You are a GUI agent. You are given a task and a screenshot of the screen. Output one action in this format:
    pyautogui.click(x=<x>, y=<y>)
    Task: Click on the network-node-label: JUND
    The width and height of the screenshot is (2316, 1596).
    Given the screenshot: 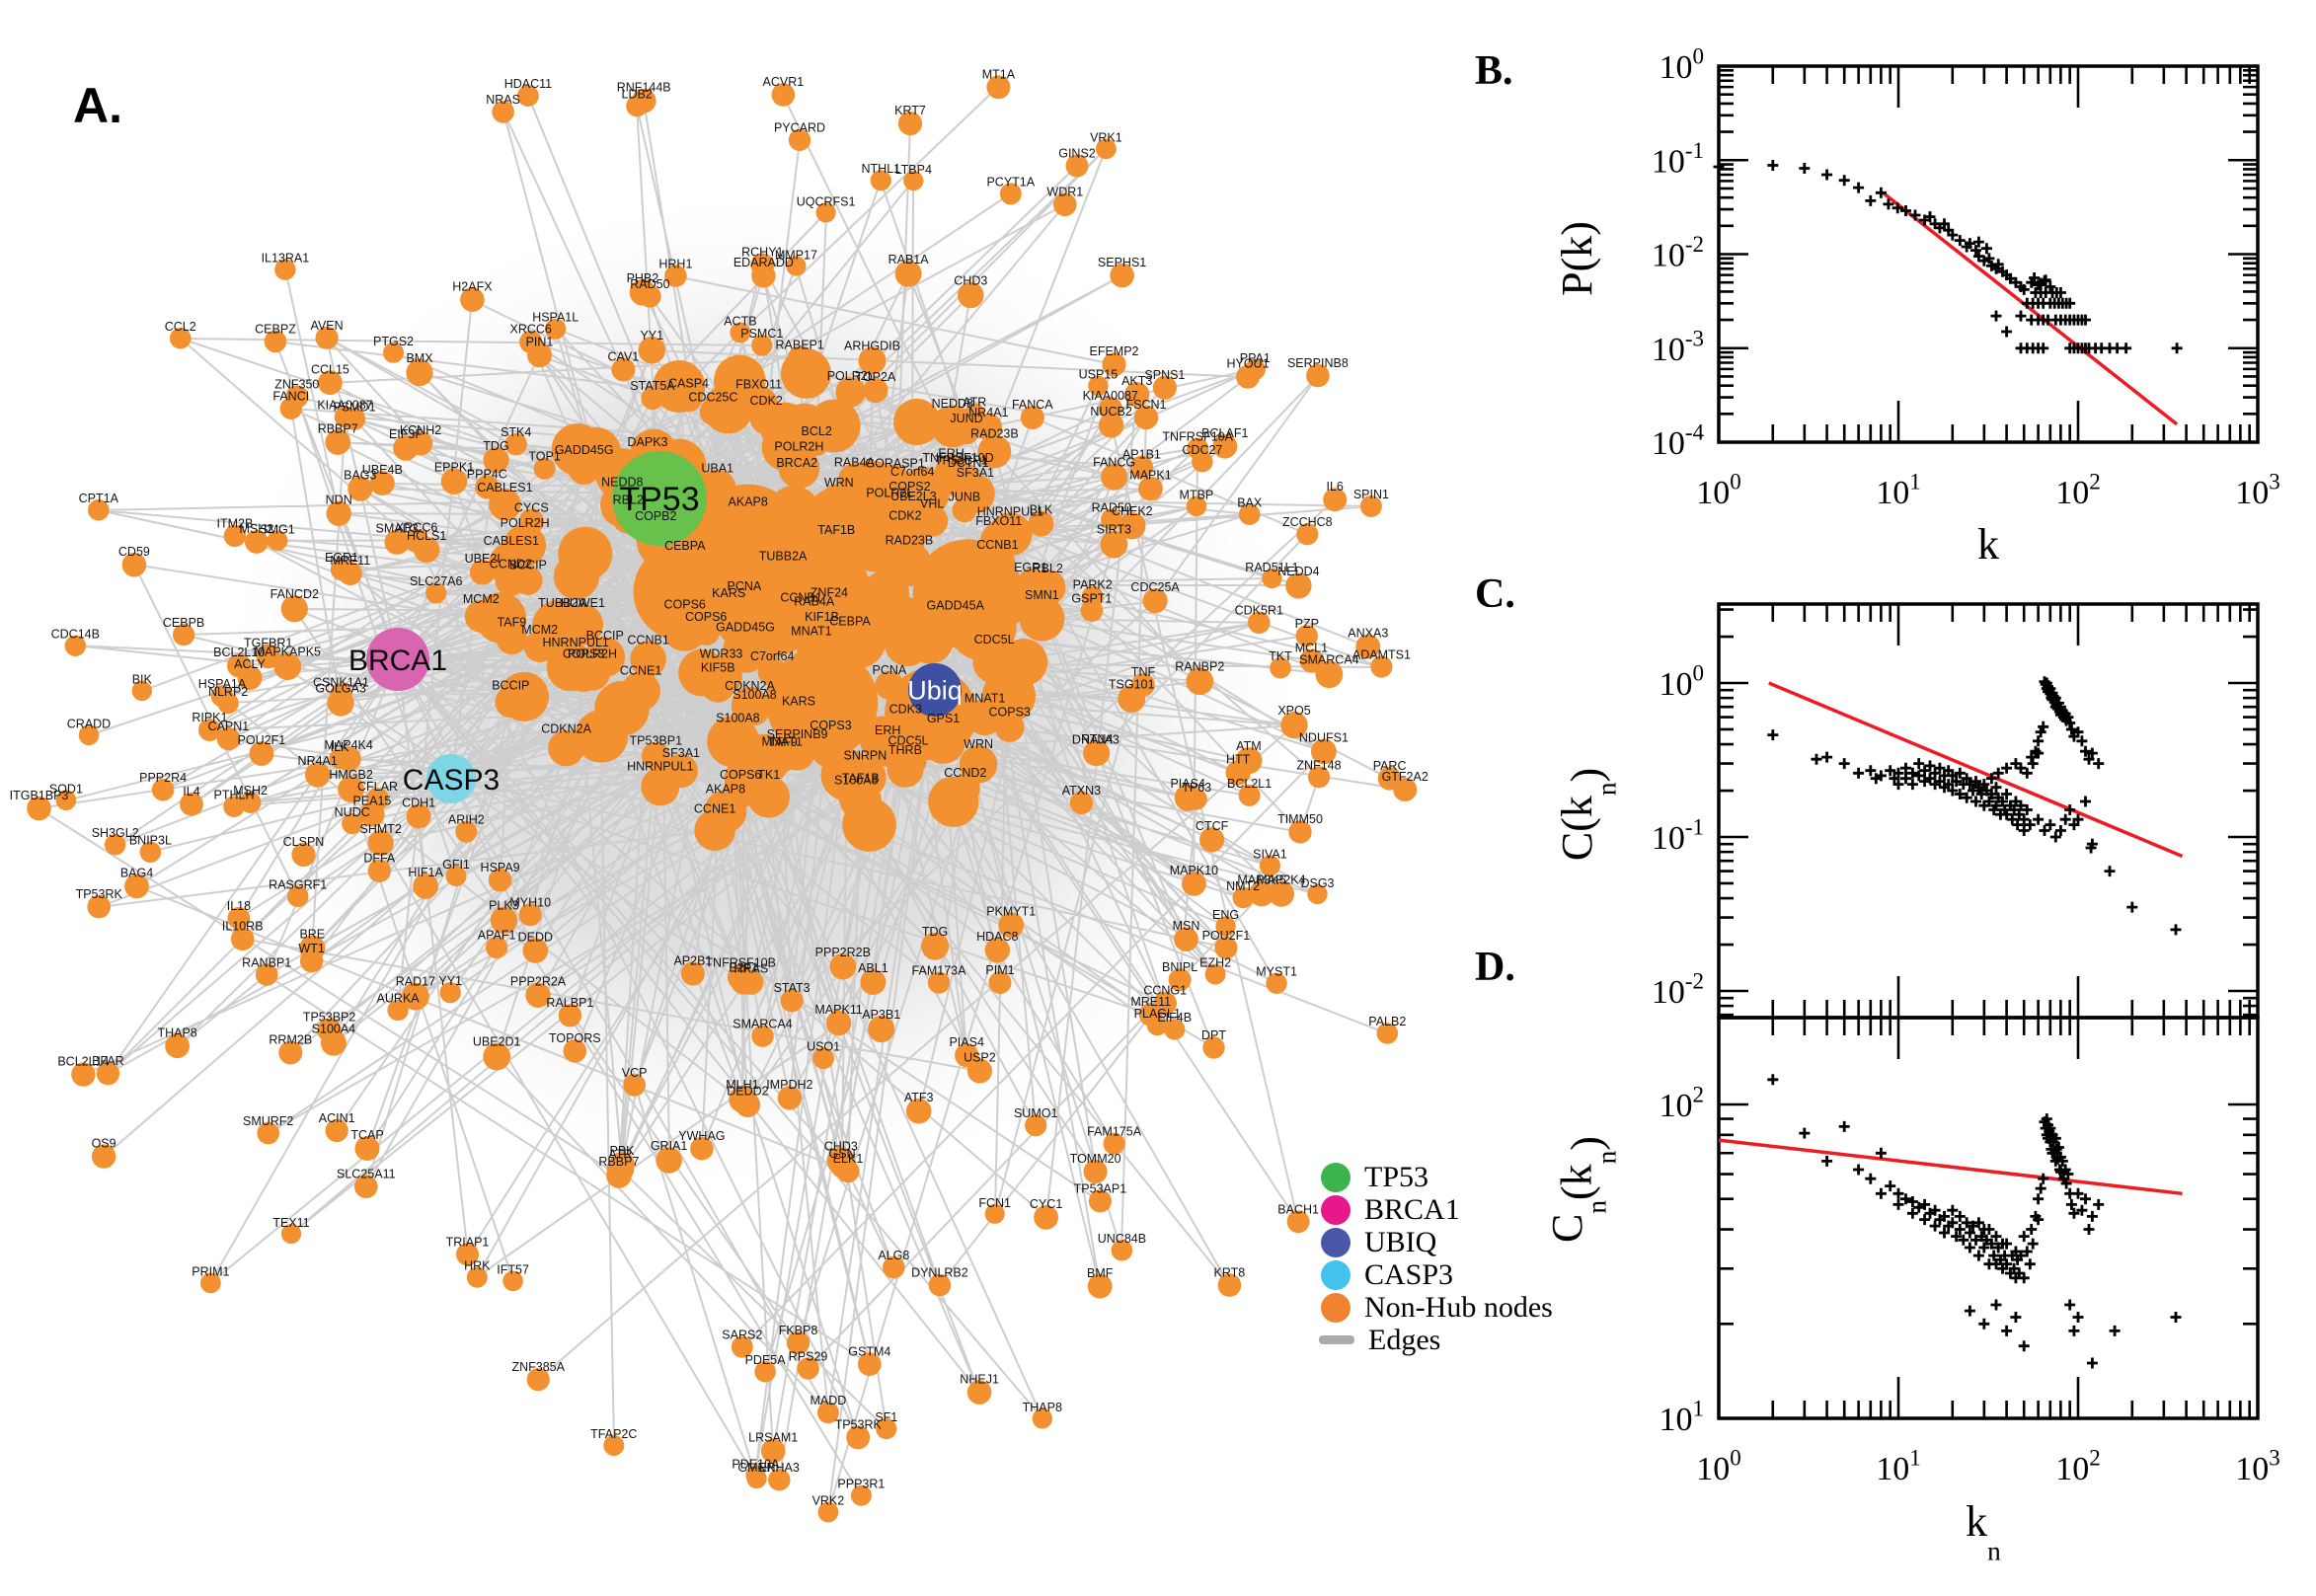 What is the action you would take?
    pyautogui.click(x=966, y=418)
    